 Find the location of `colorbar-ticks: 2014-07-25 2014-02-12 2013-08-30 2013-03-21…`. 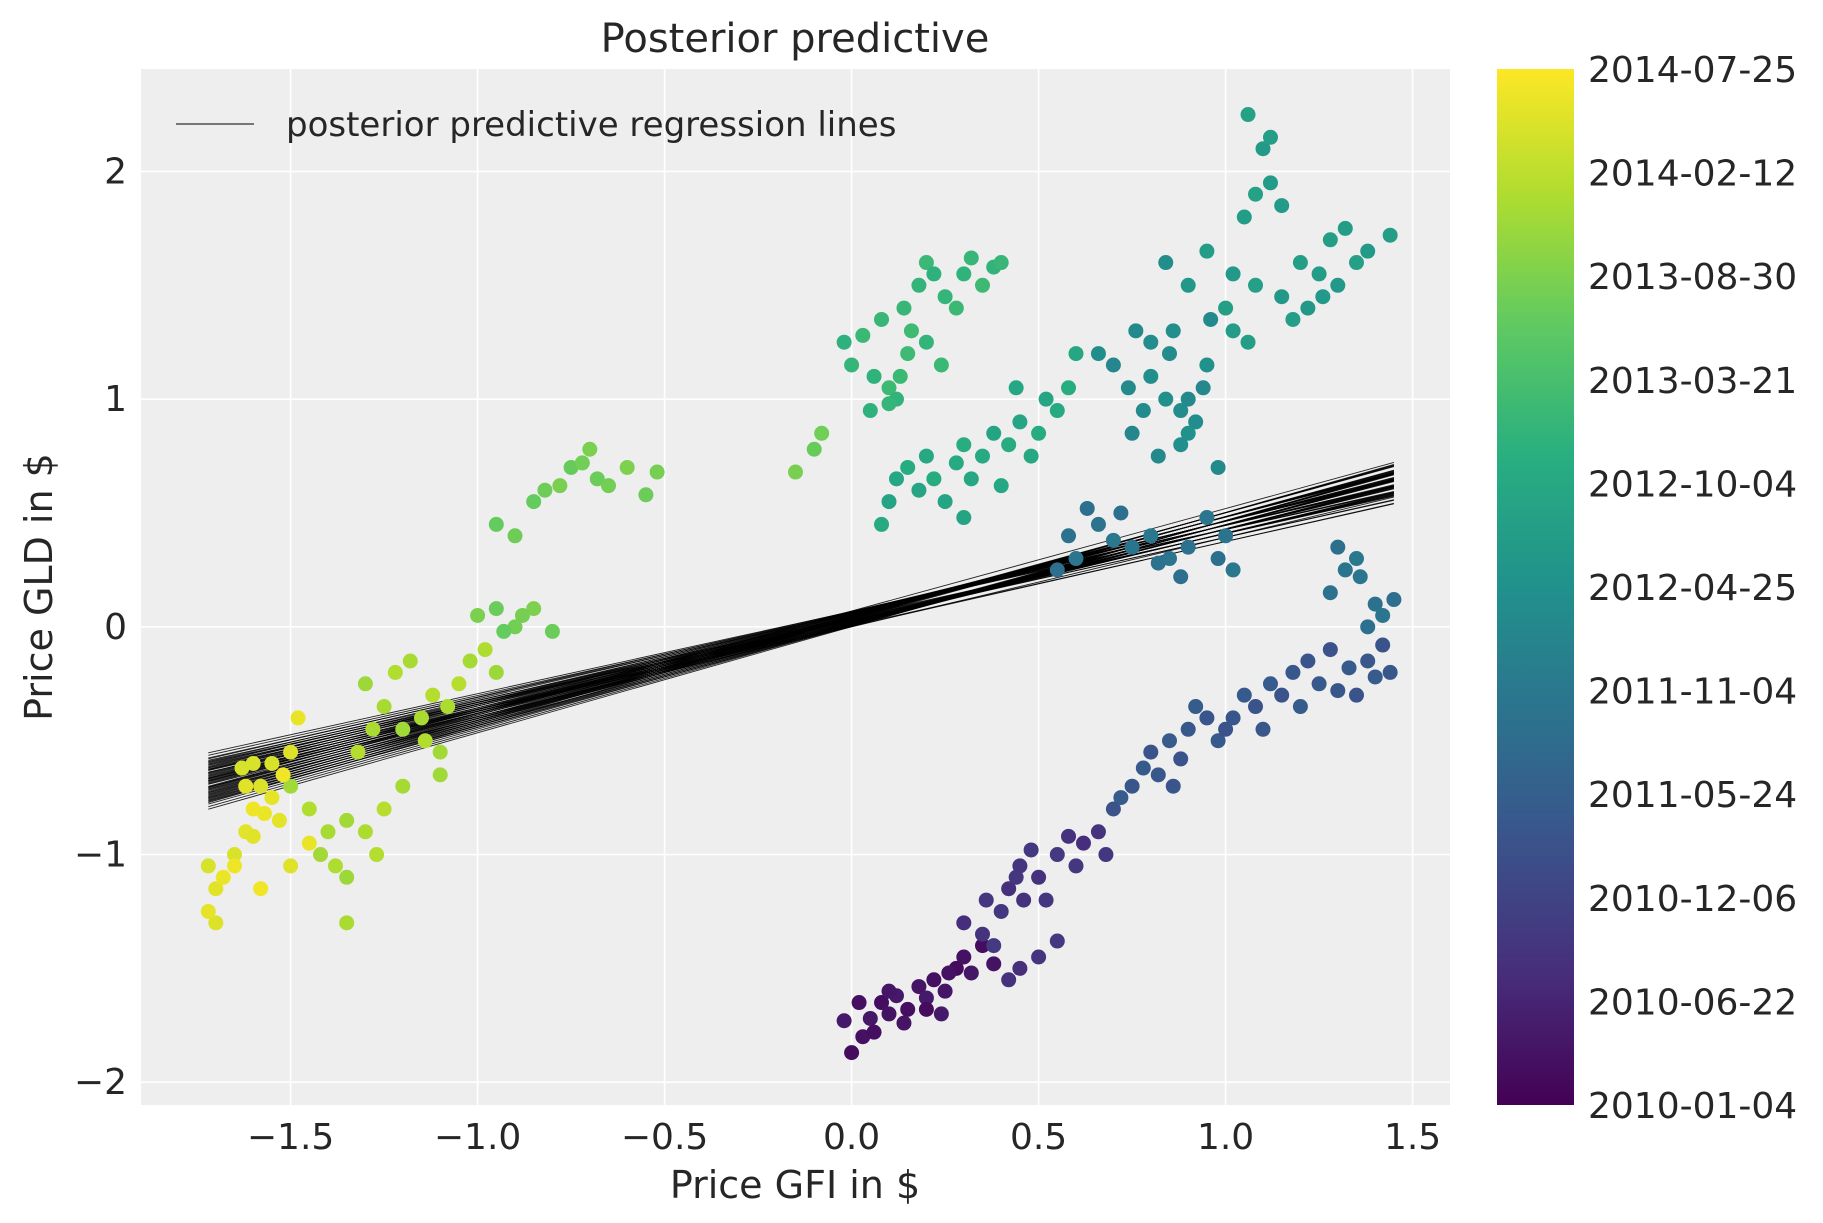

colorbar-ticks: 2014-07-25 2014-02-12 2013-08-30 2013-03-21… is located at coordinates (1692, 588).